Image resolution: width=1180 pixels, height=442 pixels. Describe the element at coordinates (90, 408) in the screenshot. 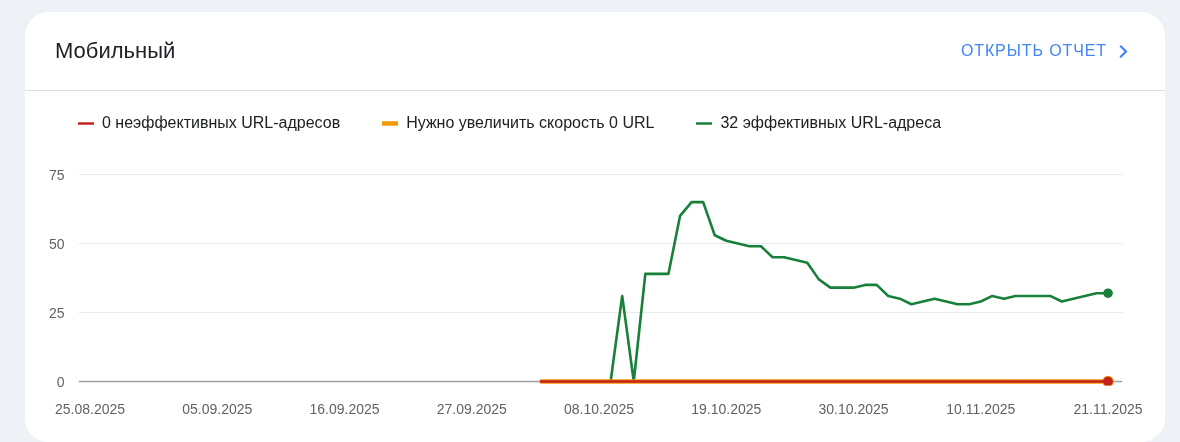

I see `x-tick-label: 25.08.2025` at that location.